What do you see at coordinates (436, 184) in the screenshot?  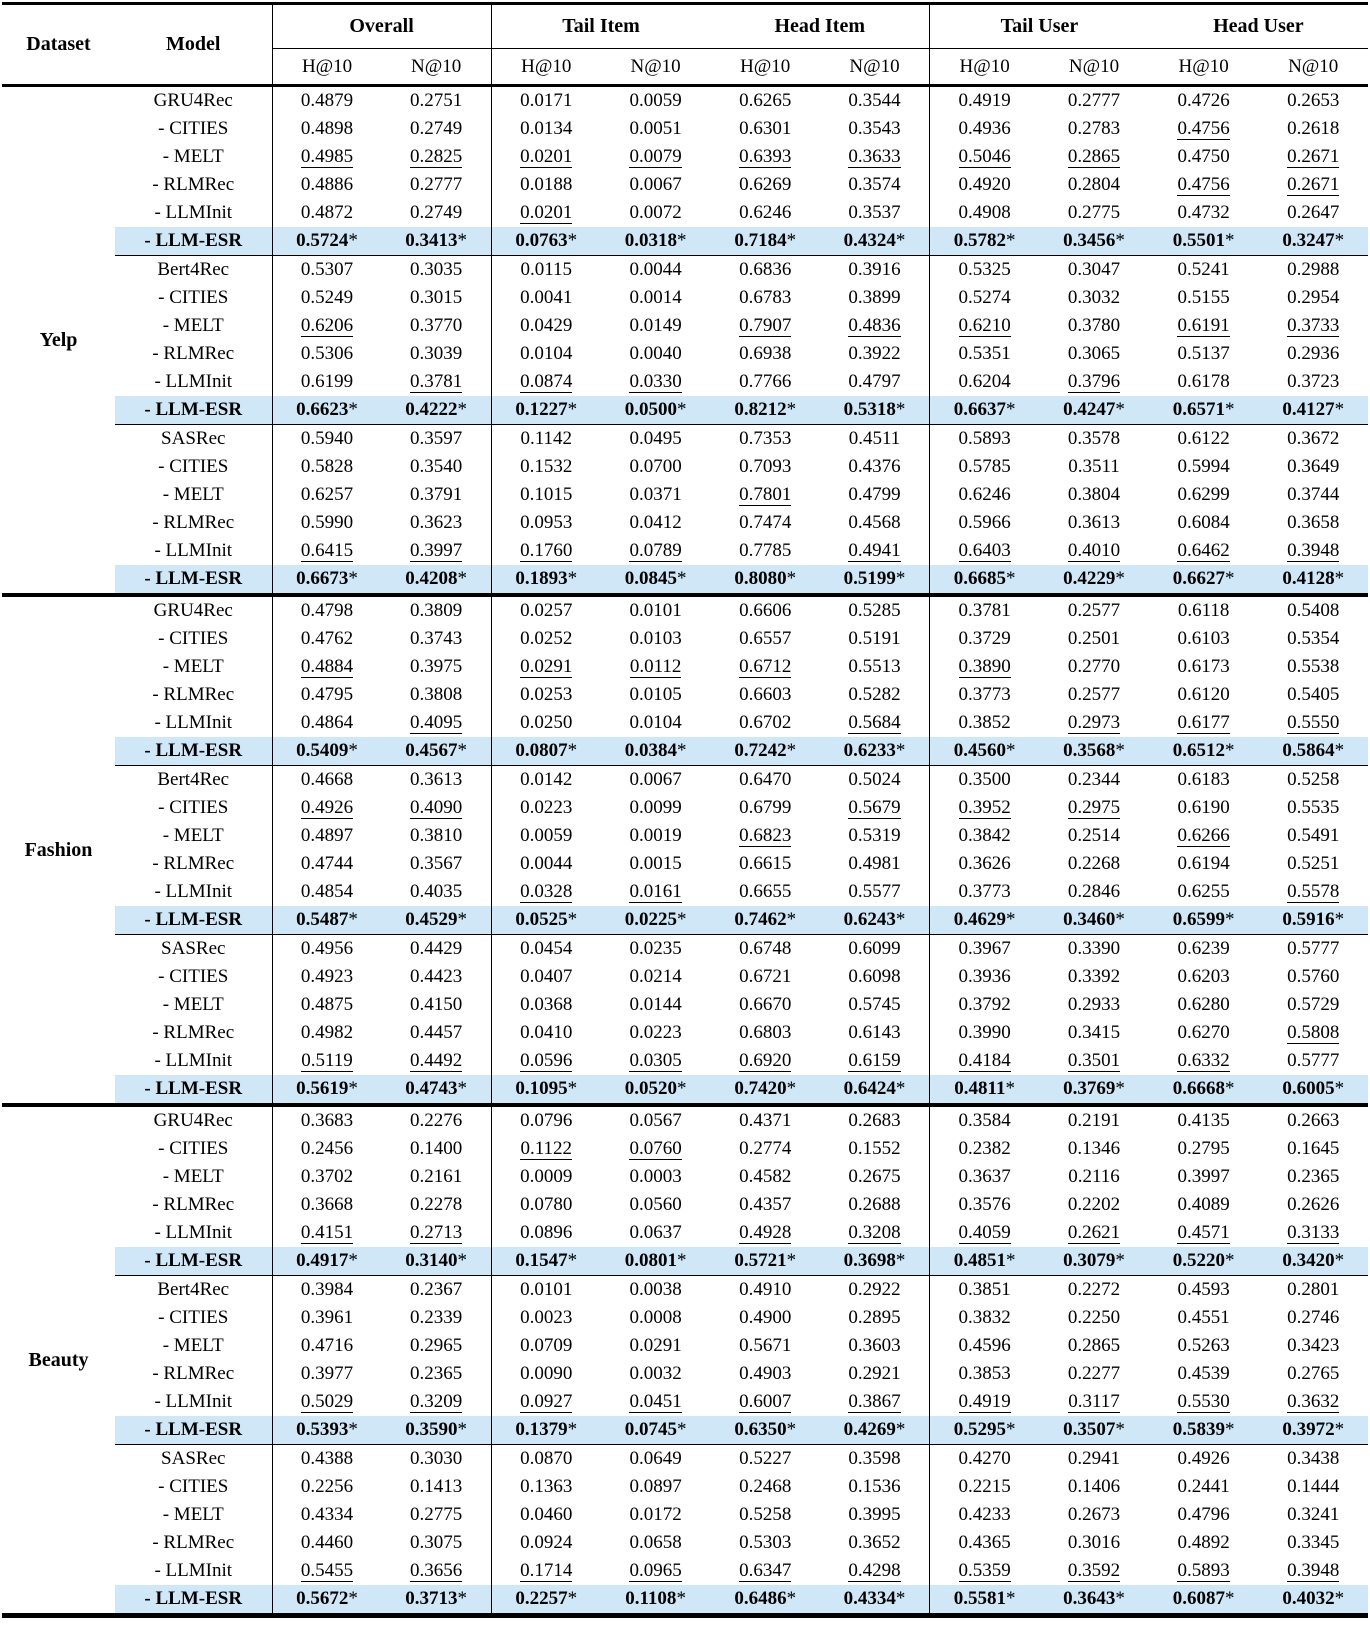 I see `metric-value: 0.2777` at bounding box center [436, 184].